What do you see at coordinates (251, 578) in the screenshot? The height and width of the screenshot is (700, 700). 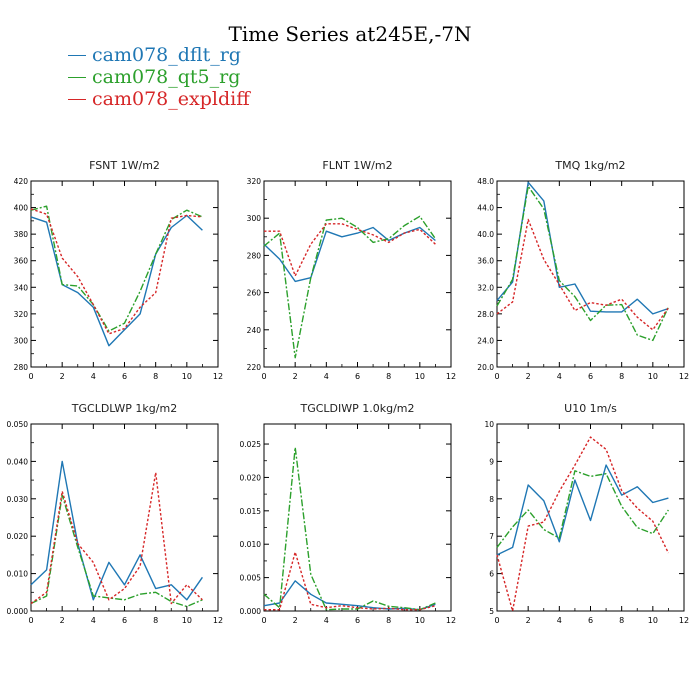 I see `panel-5-ytick-label: 0.005` at bounding box center [251, 578].